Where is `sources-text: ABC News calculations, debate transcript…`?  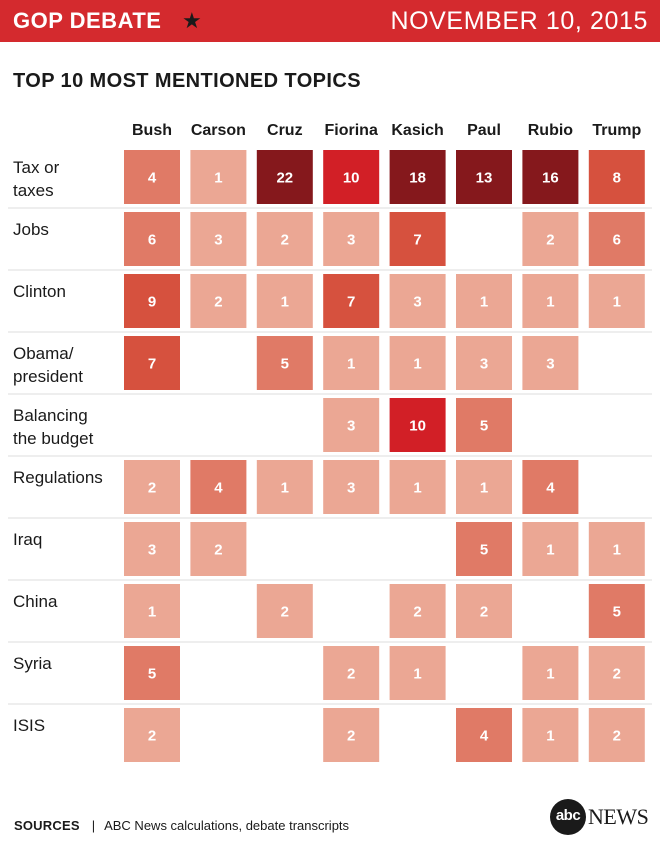 sources-text: ABC News calculations, debate transcript… is located at coordinates (227, 825).